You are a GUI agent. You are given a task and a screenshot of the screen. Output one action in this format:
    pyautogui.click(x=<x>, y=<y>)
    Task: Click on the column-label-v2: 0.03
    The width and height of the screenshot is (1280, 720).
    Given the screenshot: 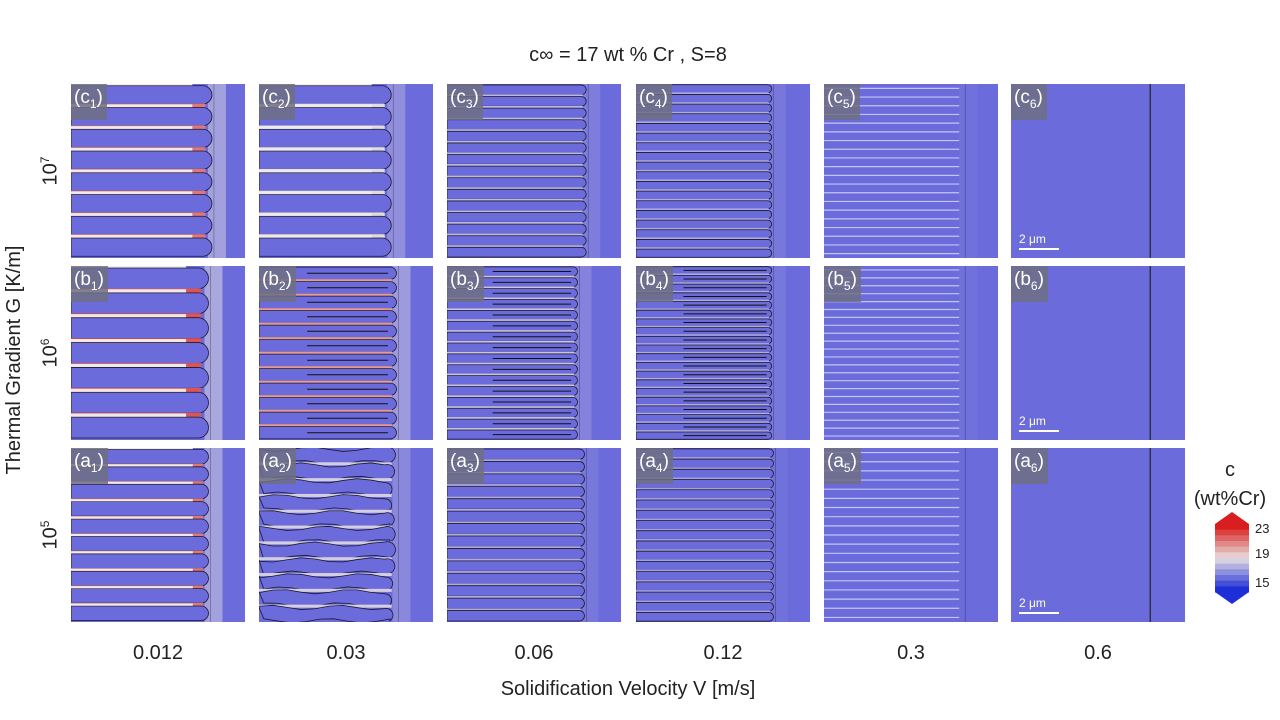 What is the action you would take?
    pyautogui.click(x=346, y=653)
    